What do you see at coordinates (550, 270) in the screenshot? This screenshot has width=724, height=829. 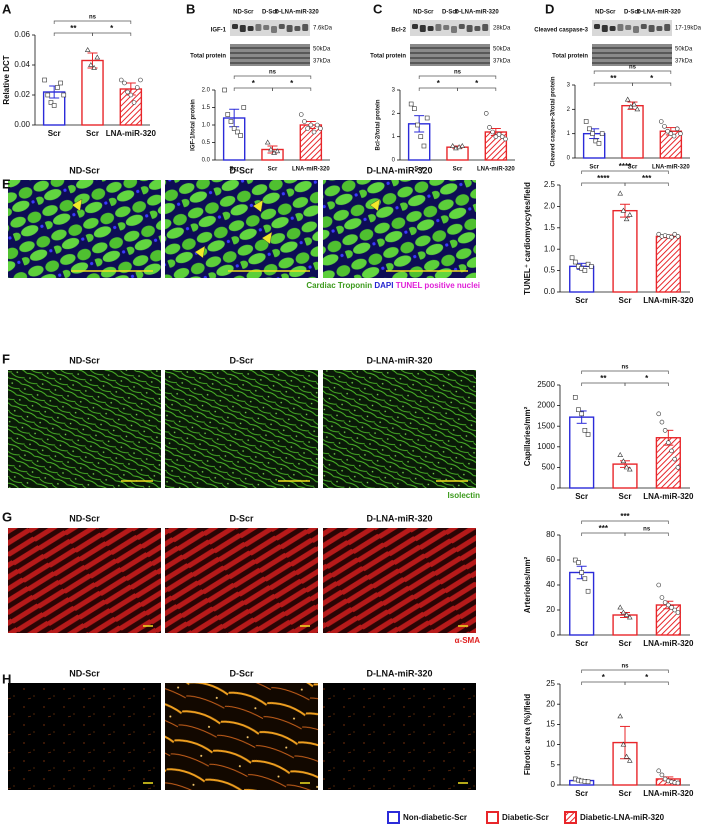 I see `y-tick-label: 0.5` at bounding box center [550, 270].